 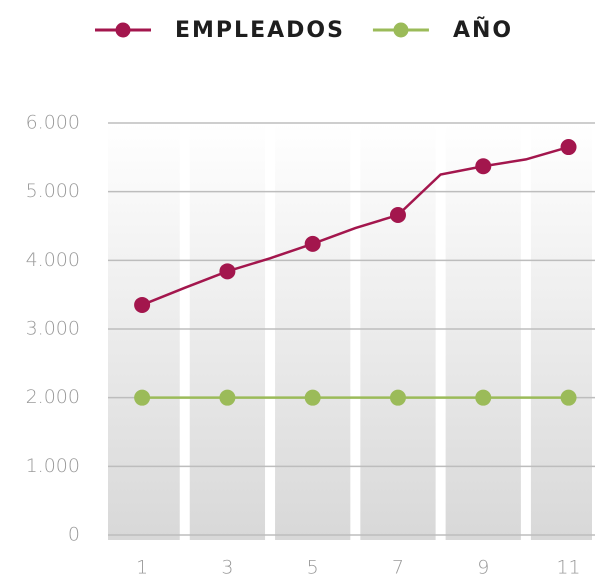 What do you see at coordinates (260, 30) in the screenshot?
I see `legend-label: EMPLEADOS` at bounding box center [260, 30].